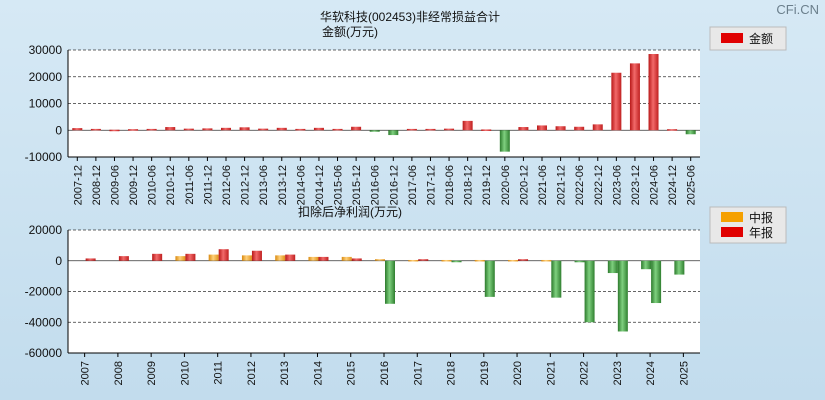 The height and width of the screenshot is (400, 825). I want to click on x-tick-label: 2014, so click(318, 373).